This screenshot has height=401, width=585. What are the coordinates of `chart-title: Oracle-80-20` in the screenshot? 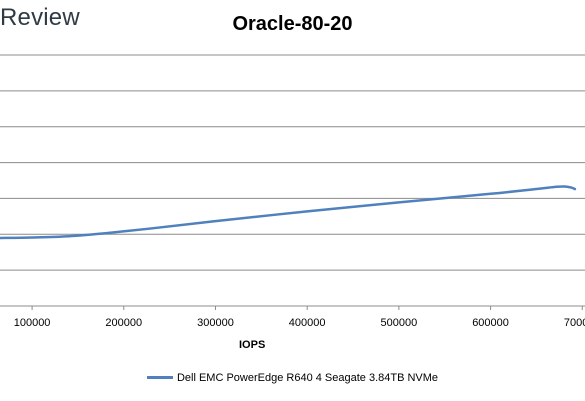 It's located at (292, 24).